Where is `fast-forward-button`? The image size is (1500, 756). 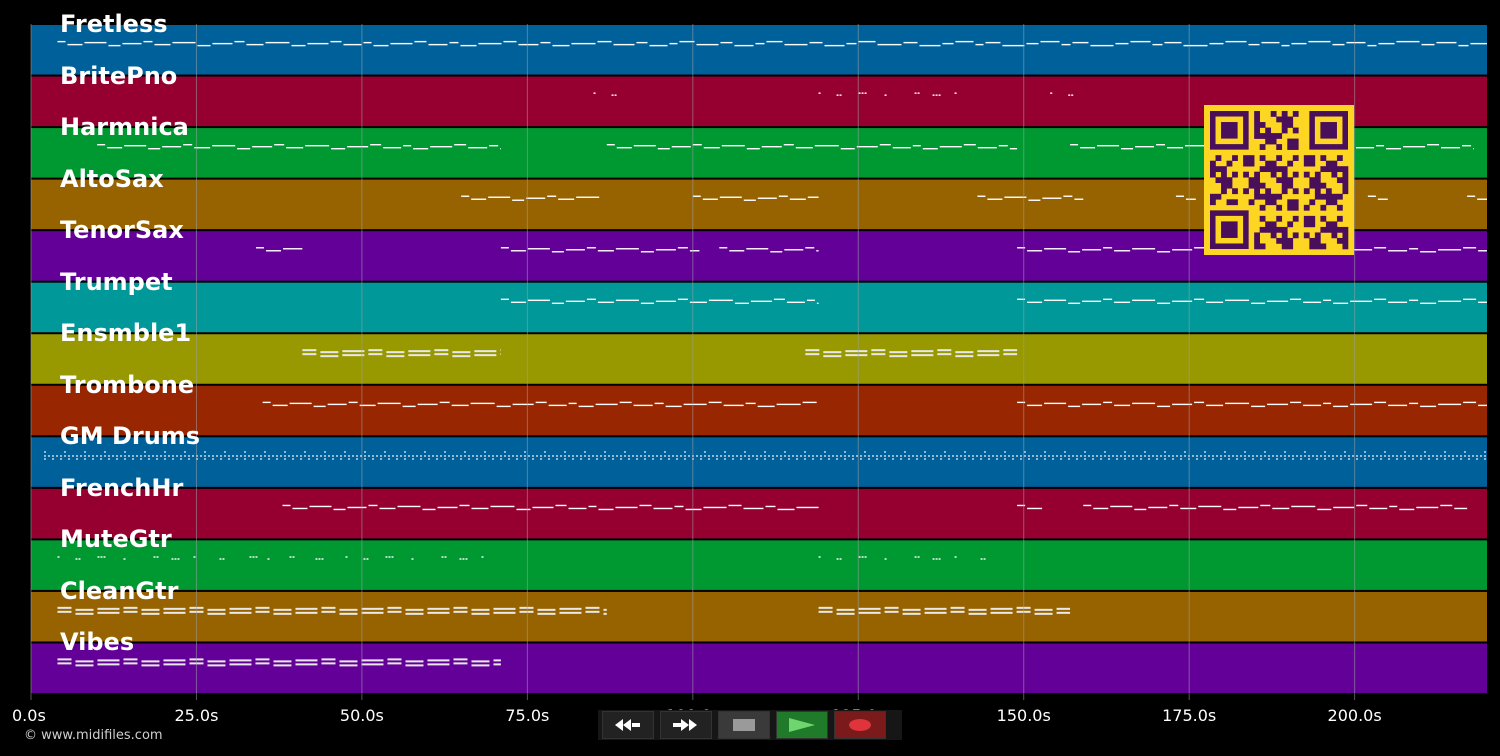 fast-forward-button is located at coordinates (686, 725).